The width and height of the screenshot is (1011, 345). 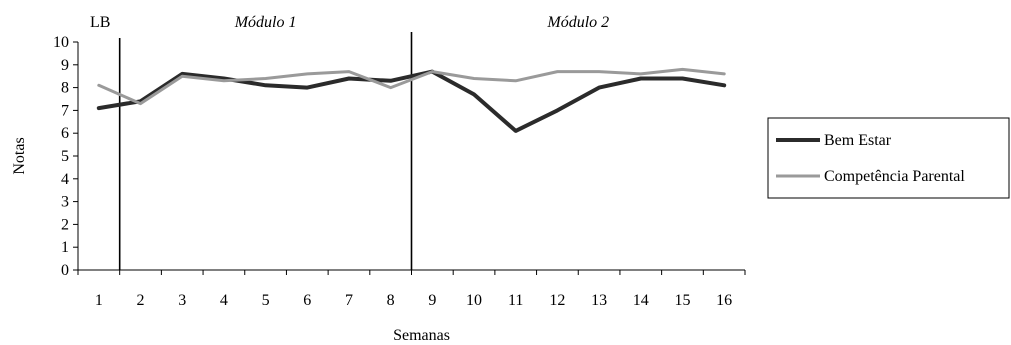 What do you see at coordinates (99, 300) in the screenshot?
I see `x-tick-label: 1` at bounding box center [99, 300].